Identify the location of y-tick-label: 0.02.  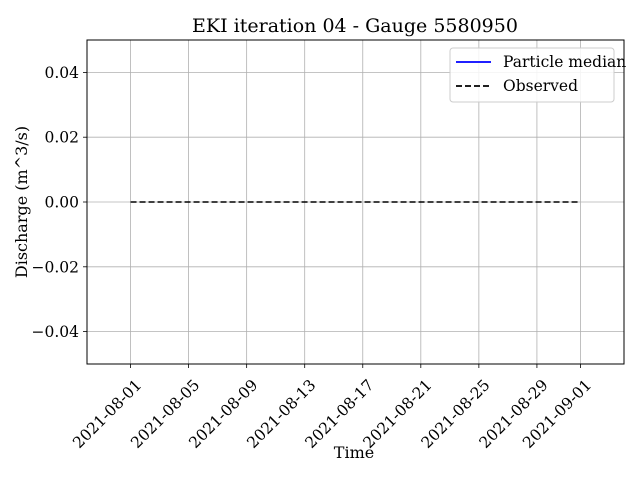
(61, 138).